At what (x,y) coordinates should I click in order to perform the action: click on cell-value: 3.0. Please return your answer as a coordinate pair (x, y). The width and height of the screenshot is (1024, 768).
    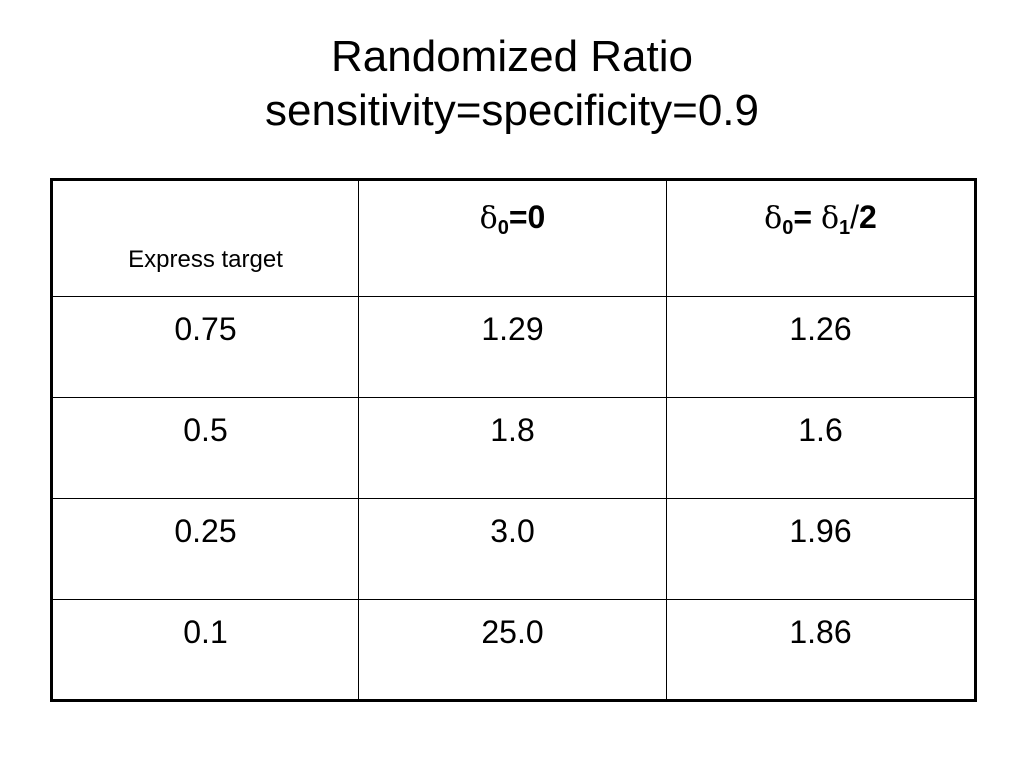
    Looking at the image, I should click on (512, 531).